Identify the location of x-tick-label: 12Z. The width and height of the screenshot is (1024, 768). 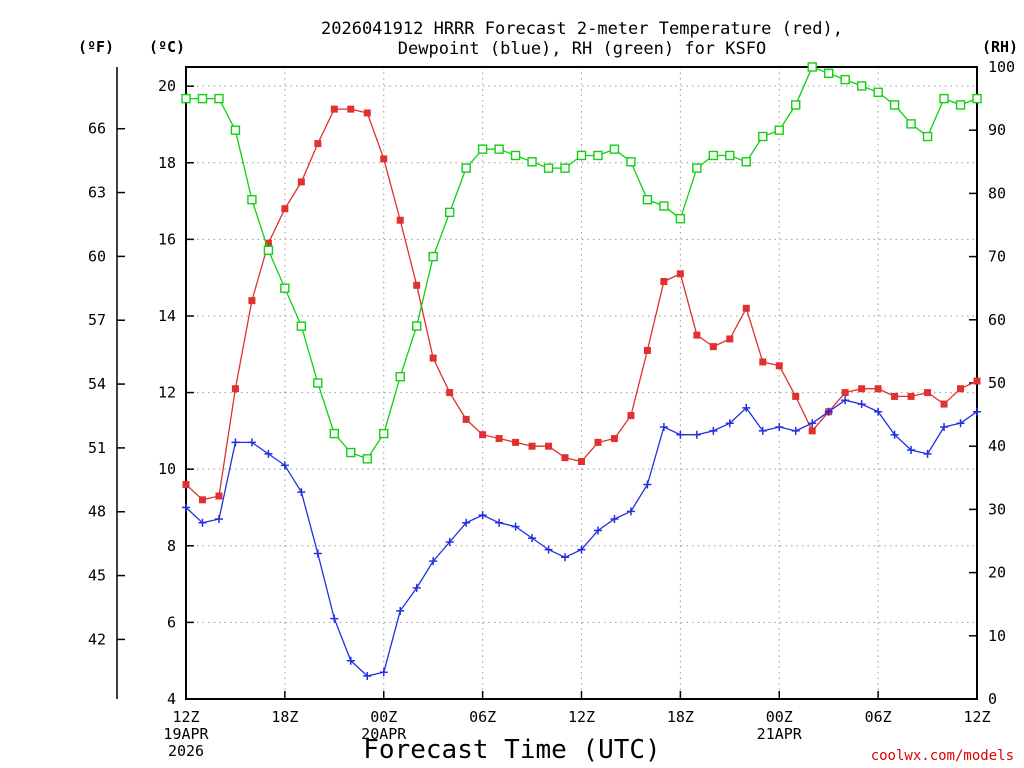
(581, 717).